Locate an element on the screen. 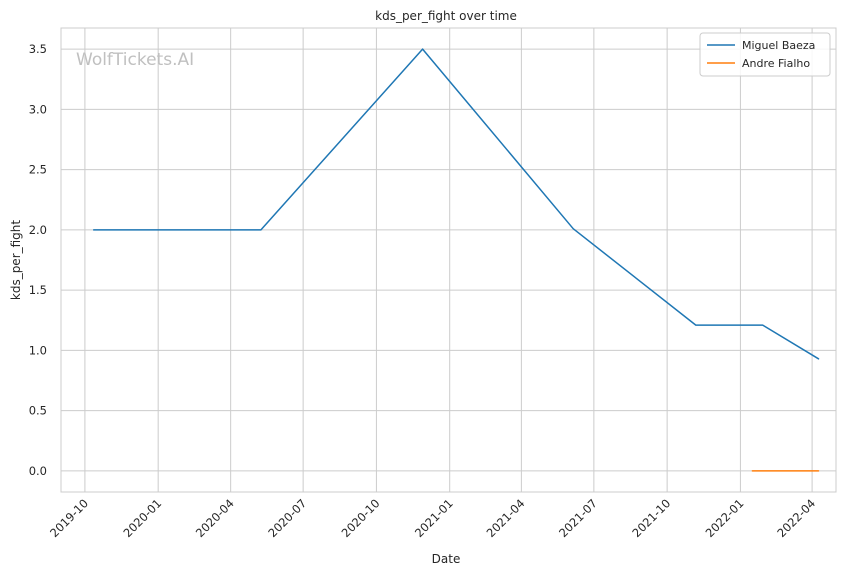  x-axis-title: Date is located at coordinates (446, 559).